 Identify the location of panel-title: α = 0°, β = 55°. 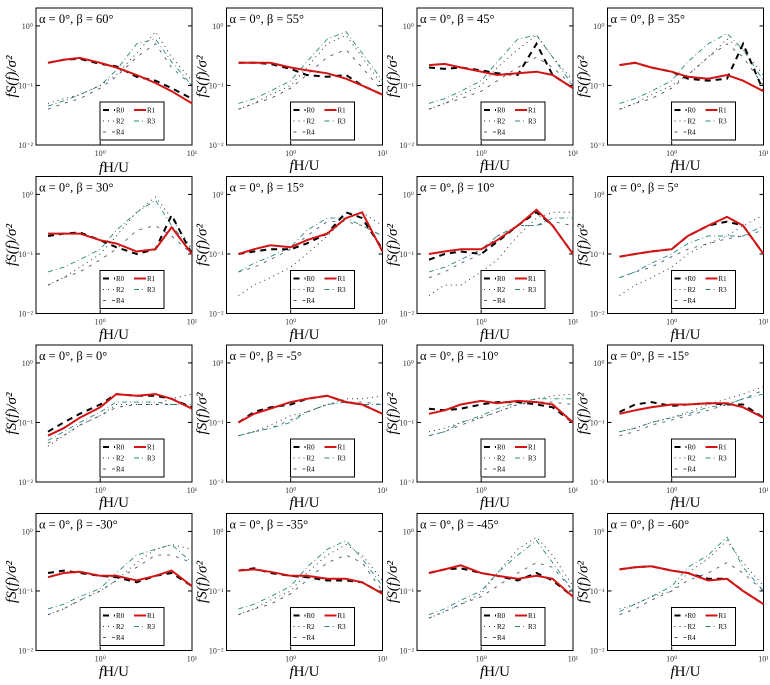
(267, 19).